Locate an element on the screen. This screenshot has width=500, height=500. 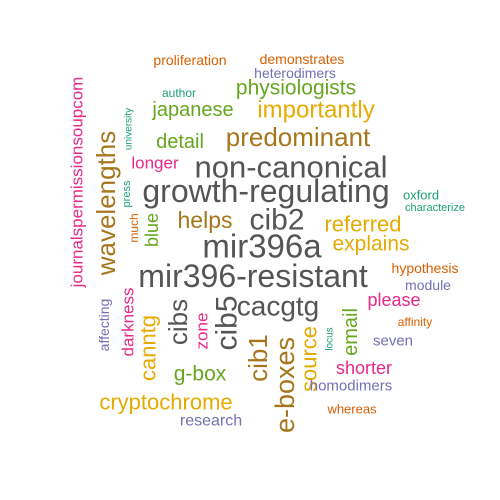
word-proliferation: proliferation is located at coordinates (189, 60).